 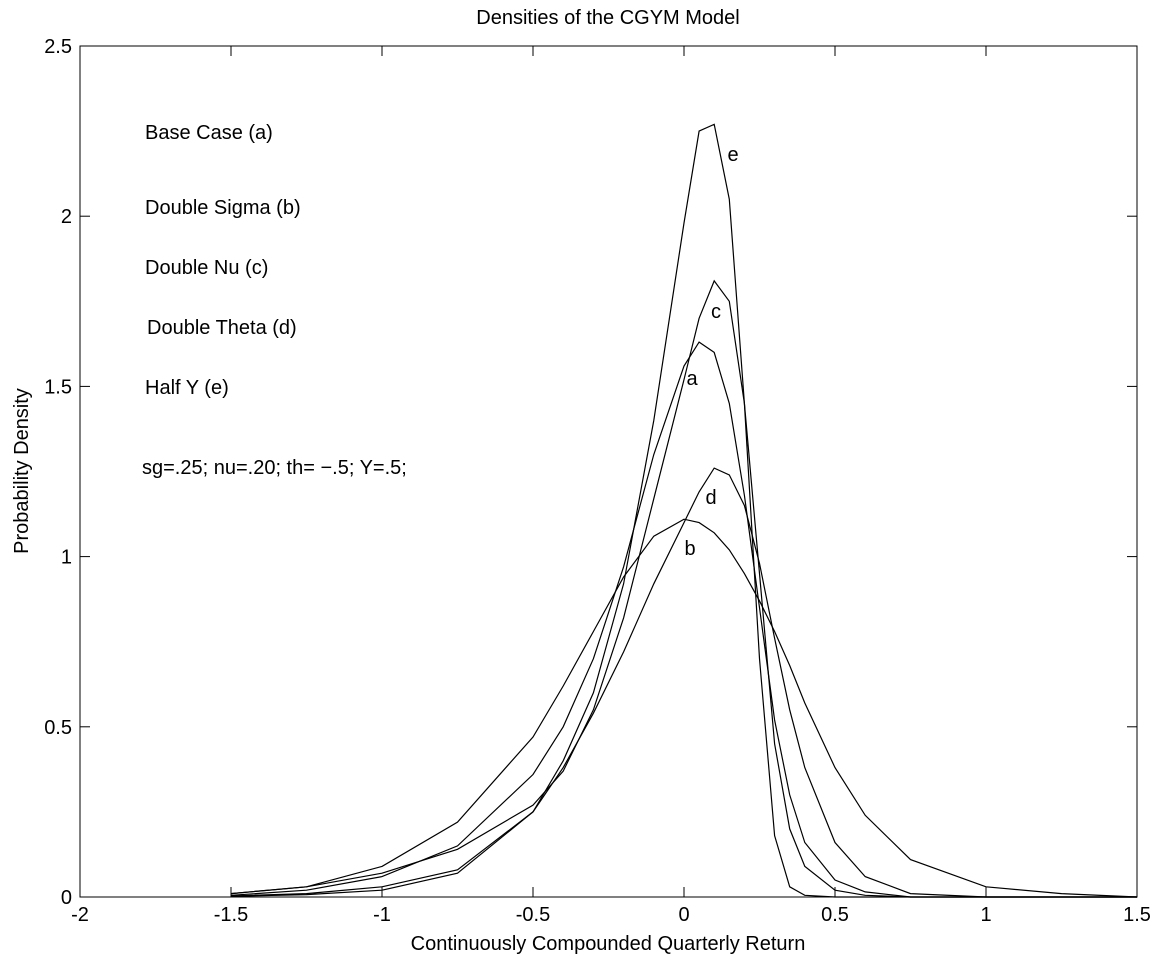 What do you see at coordinates (716, 312) in the screenshot?
I see `series-label: c` at bounding box center [716, 312].